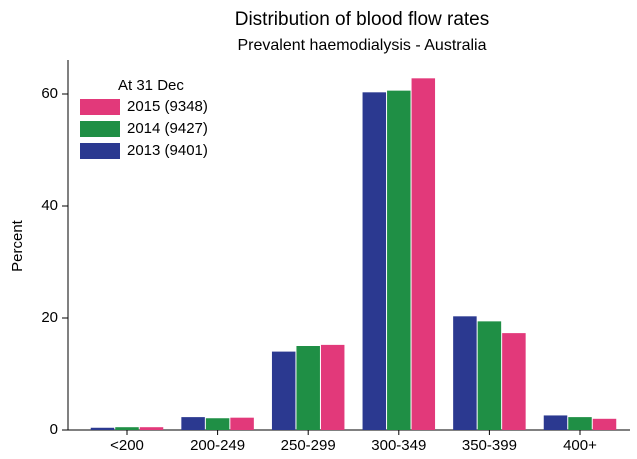 This screenshot has width=637, height=459. What do you see at coordinates (127, 445) in the screenshot?
I see `x-tick-label: <200` at bounding box center [127, 445].